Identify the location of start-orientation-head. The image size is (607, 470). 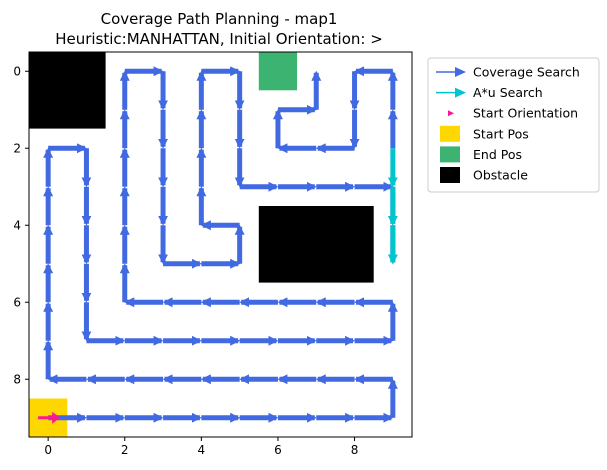
(56, 417).